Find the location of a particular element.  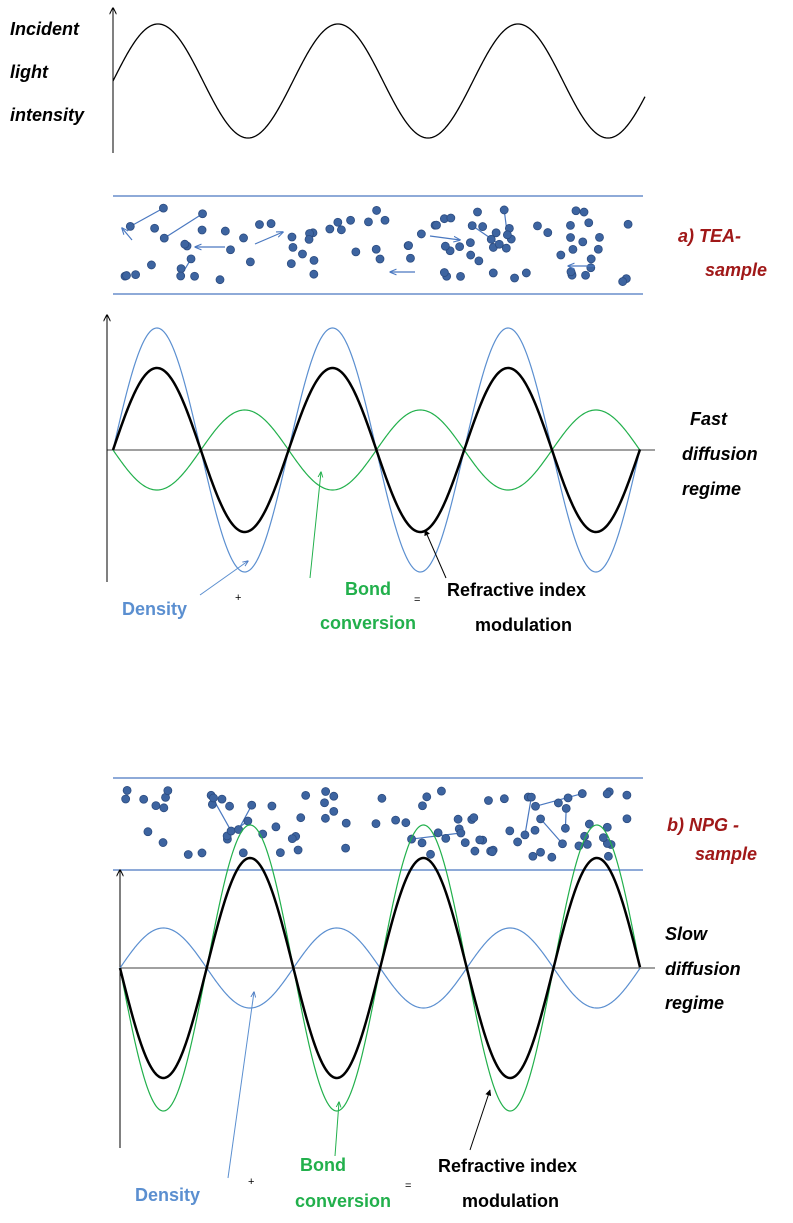

legend-bond: Bond is located at coordinates (368, 589).